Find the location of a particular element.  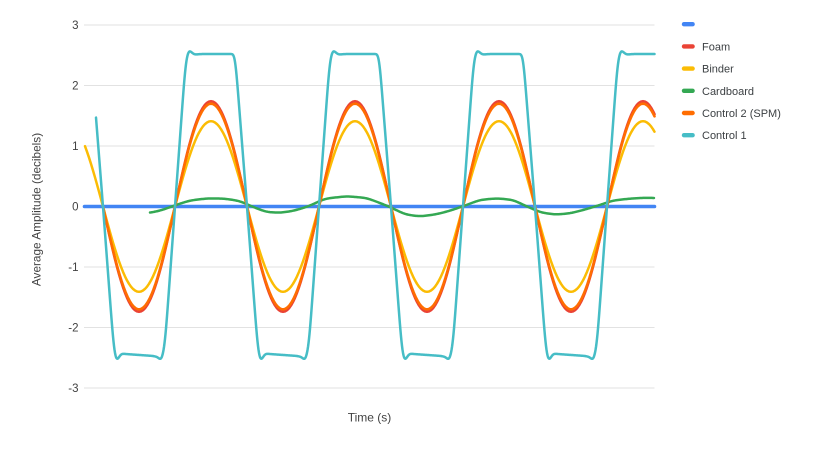

svg-text: -3 is located at coordinates (73, 389).